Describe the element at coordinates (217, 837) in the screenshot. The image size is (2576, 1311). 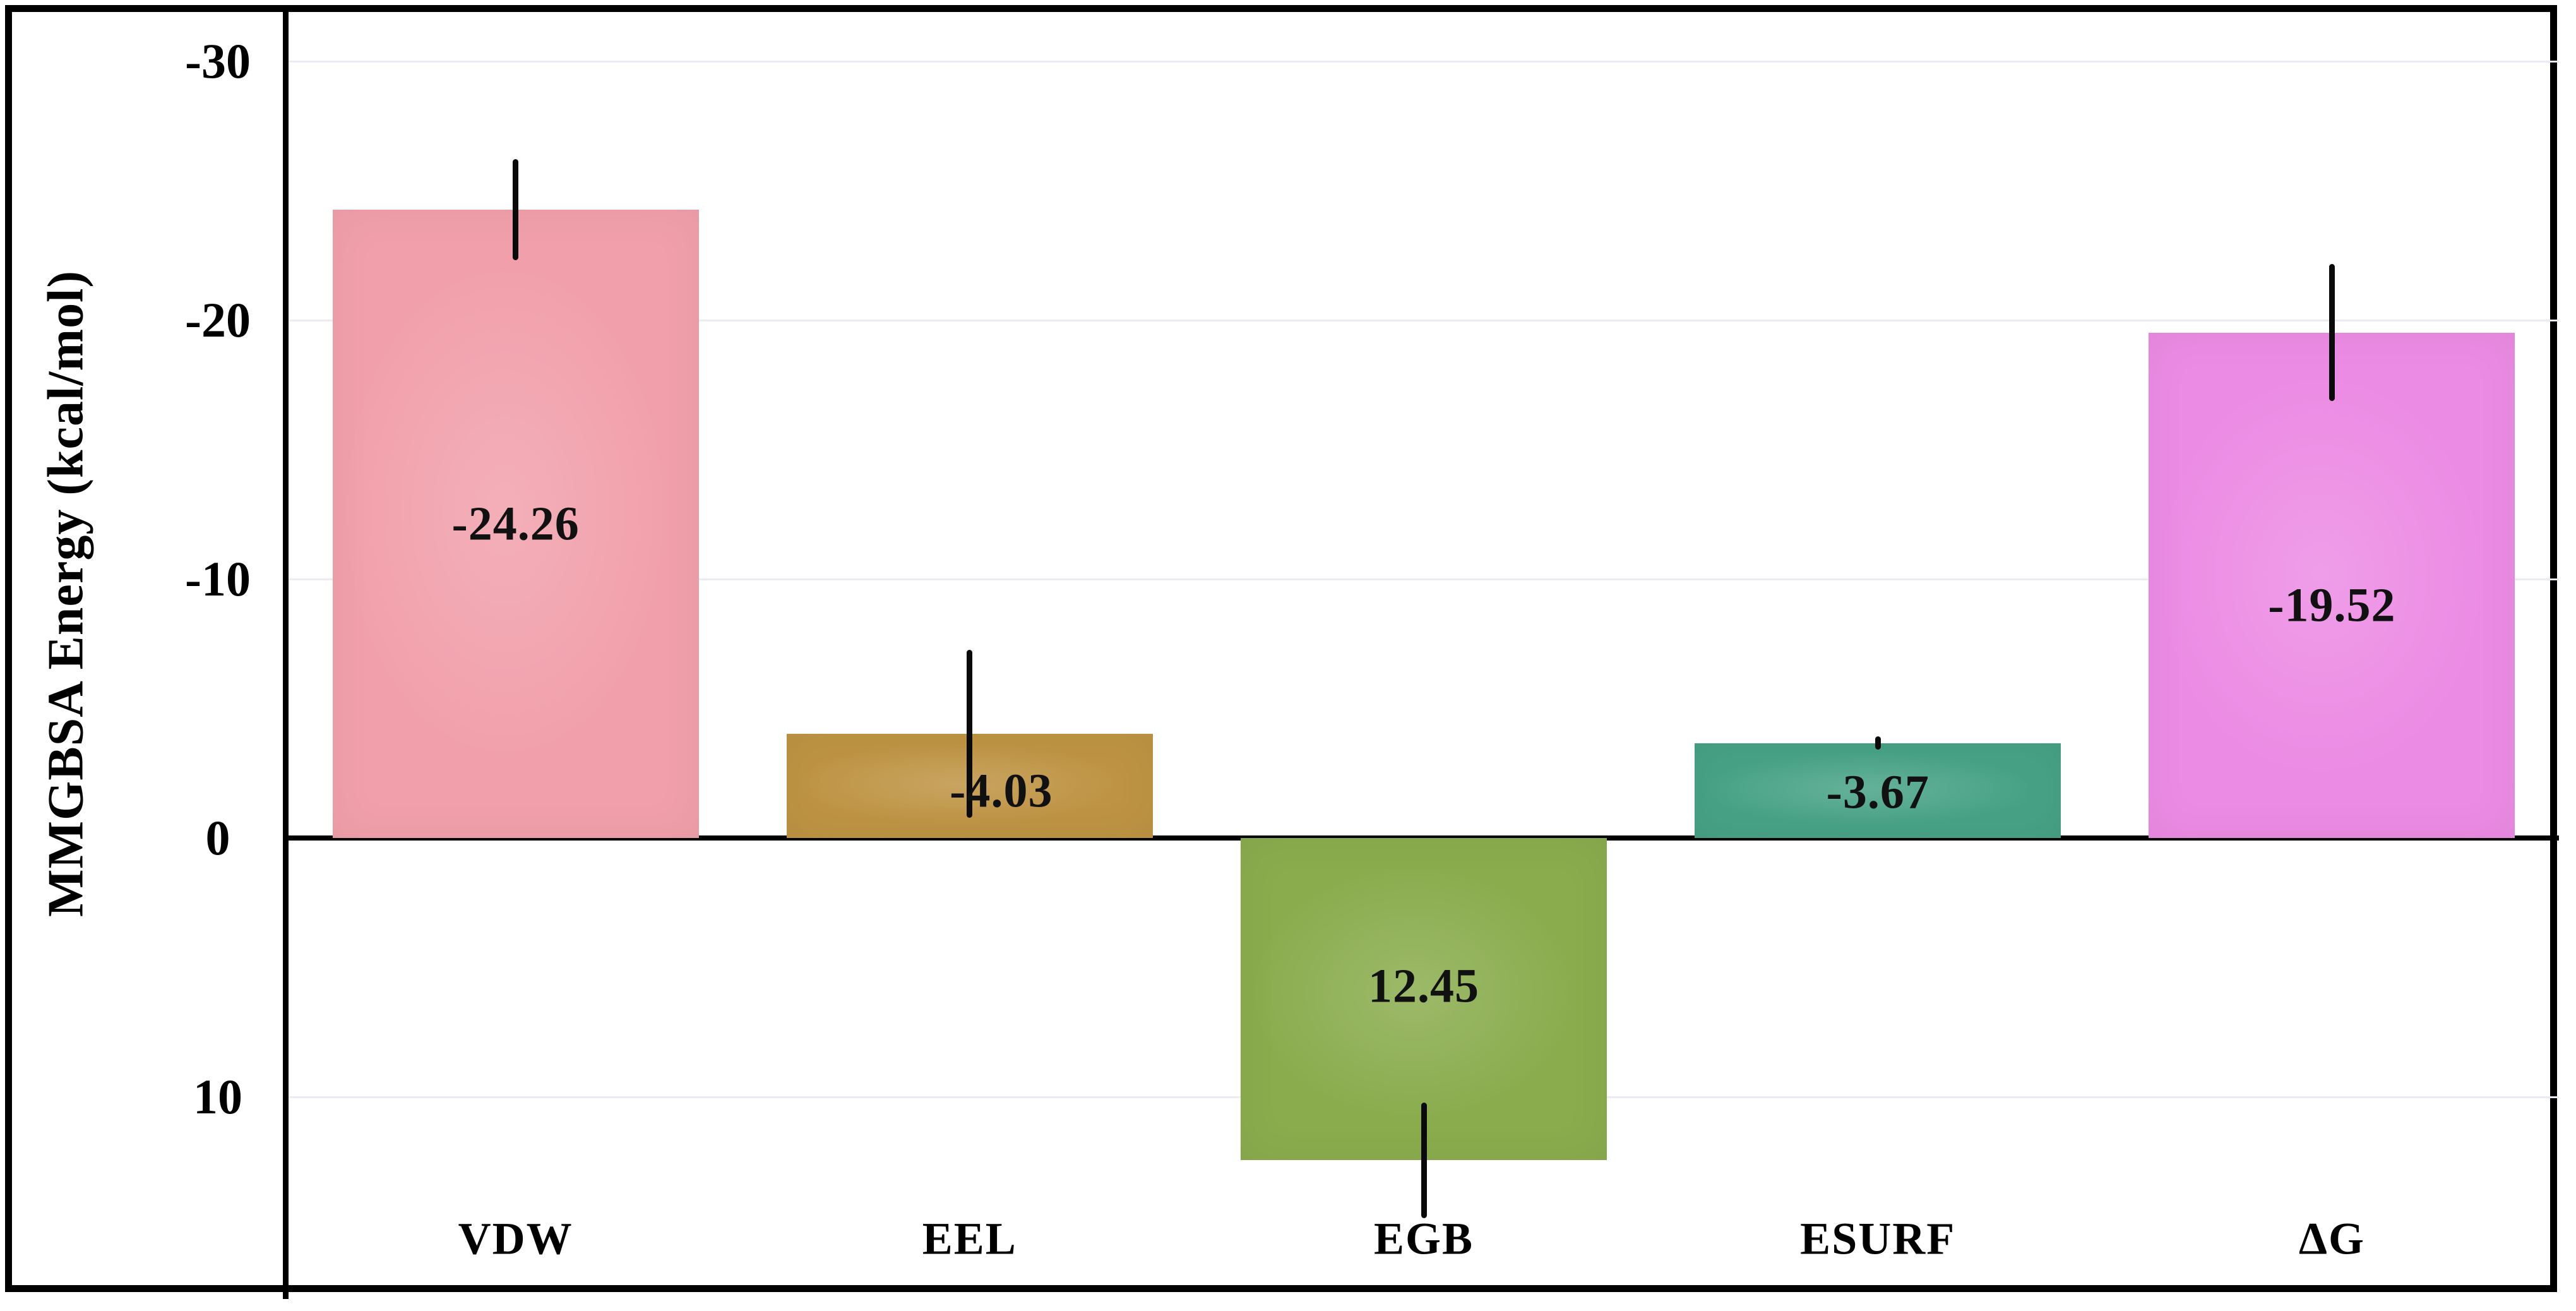
I see `y-tick-label: 0` at that location.